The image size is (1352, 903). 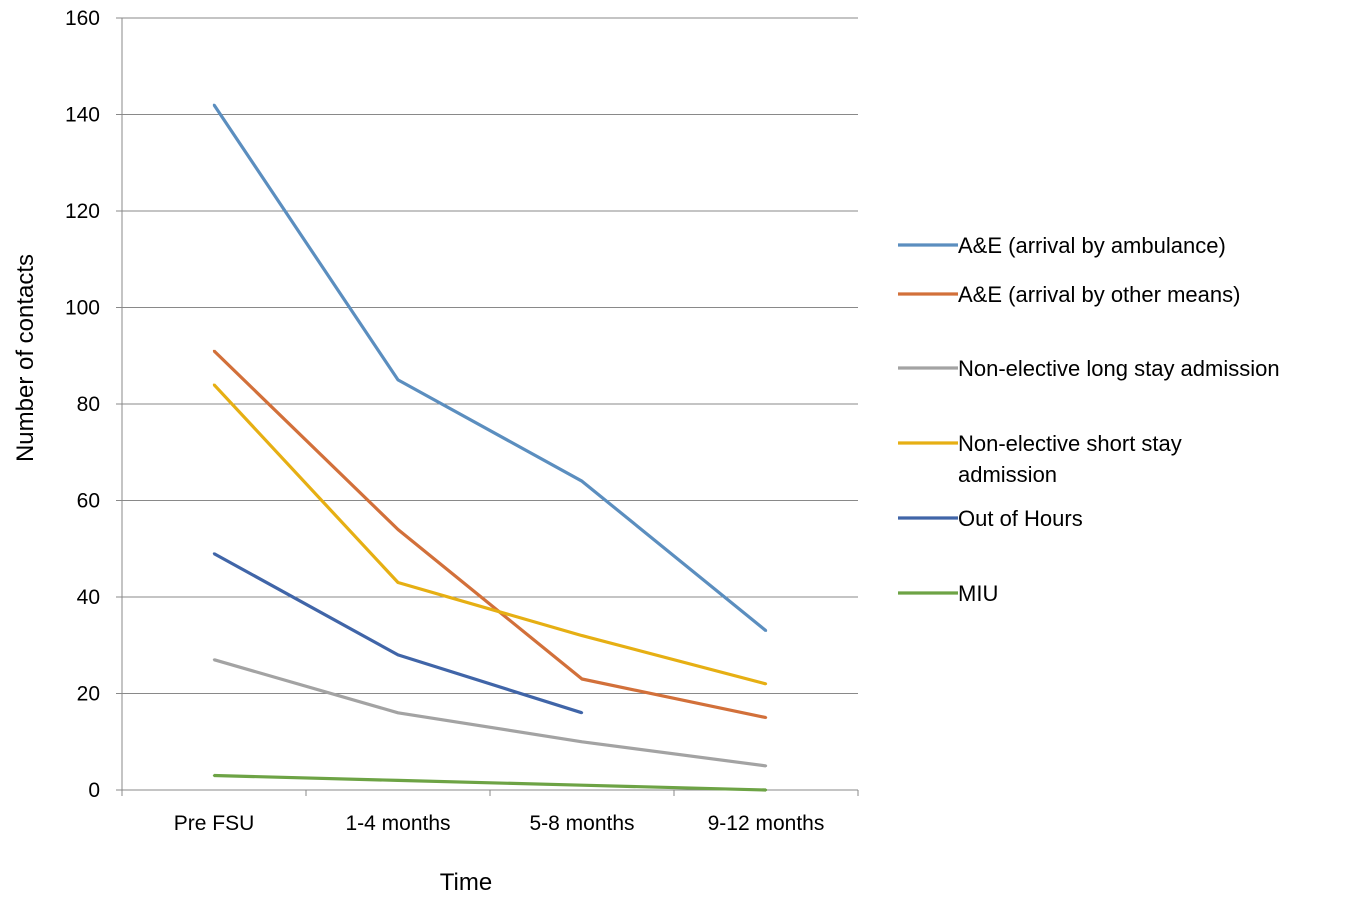 I want to click on legend-label: Non-elective long stay admission, so click(x=1119, y=368).